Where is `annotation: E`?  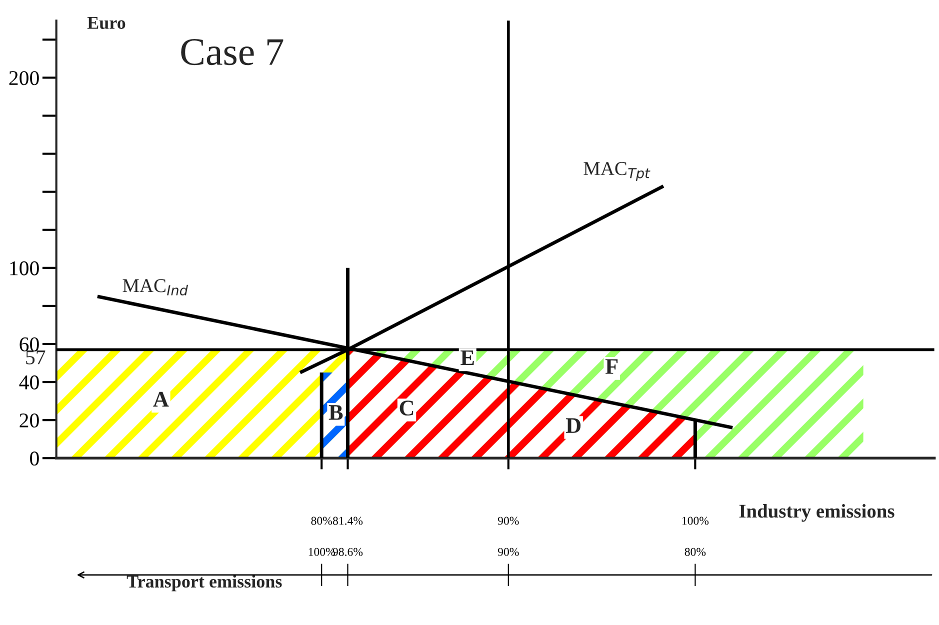
annotation: E is located at coordinates (467, 358).